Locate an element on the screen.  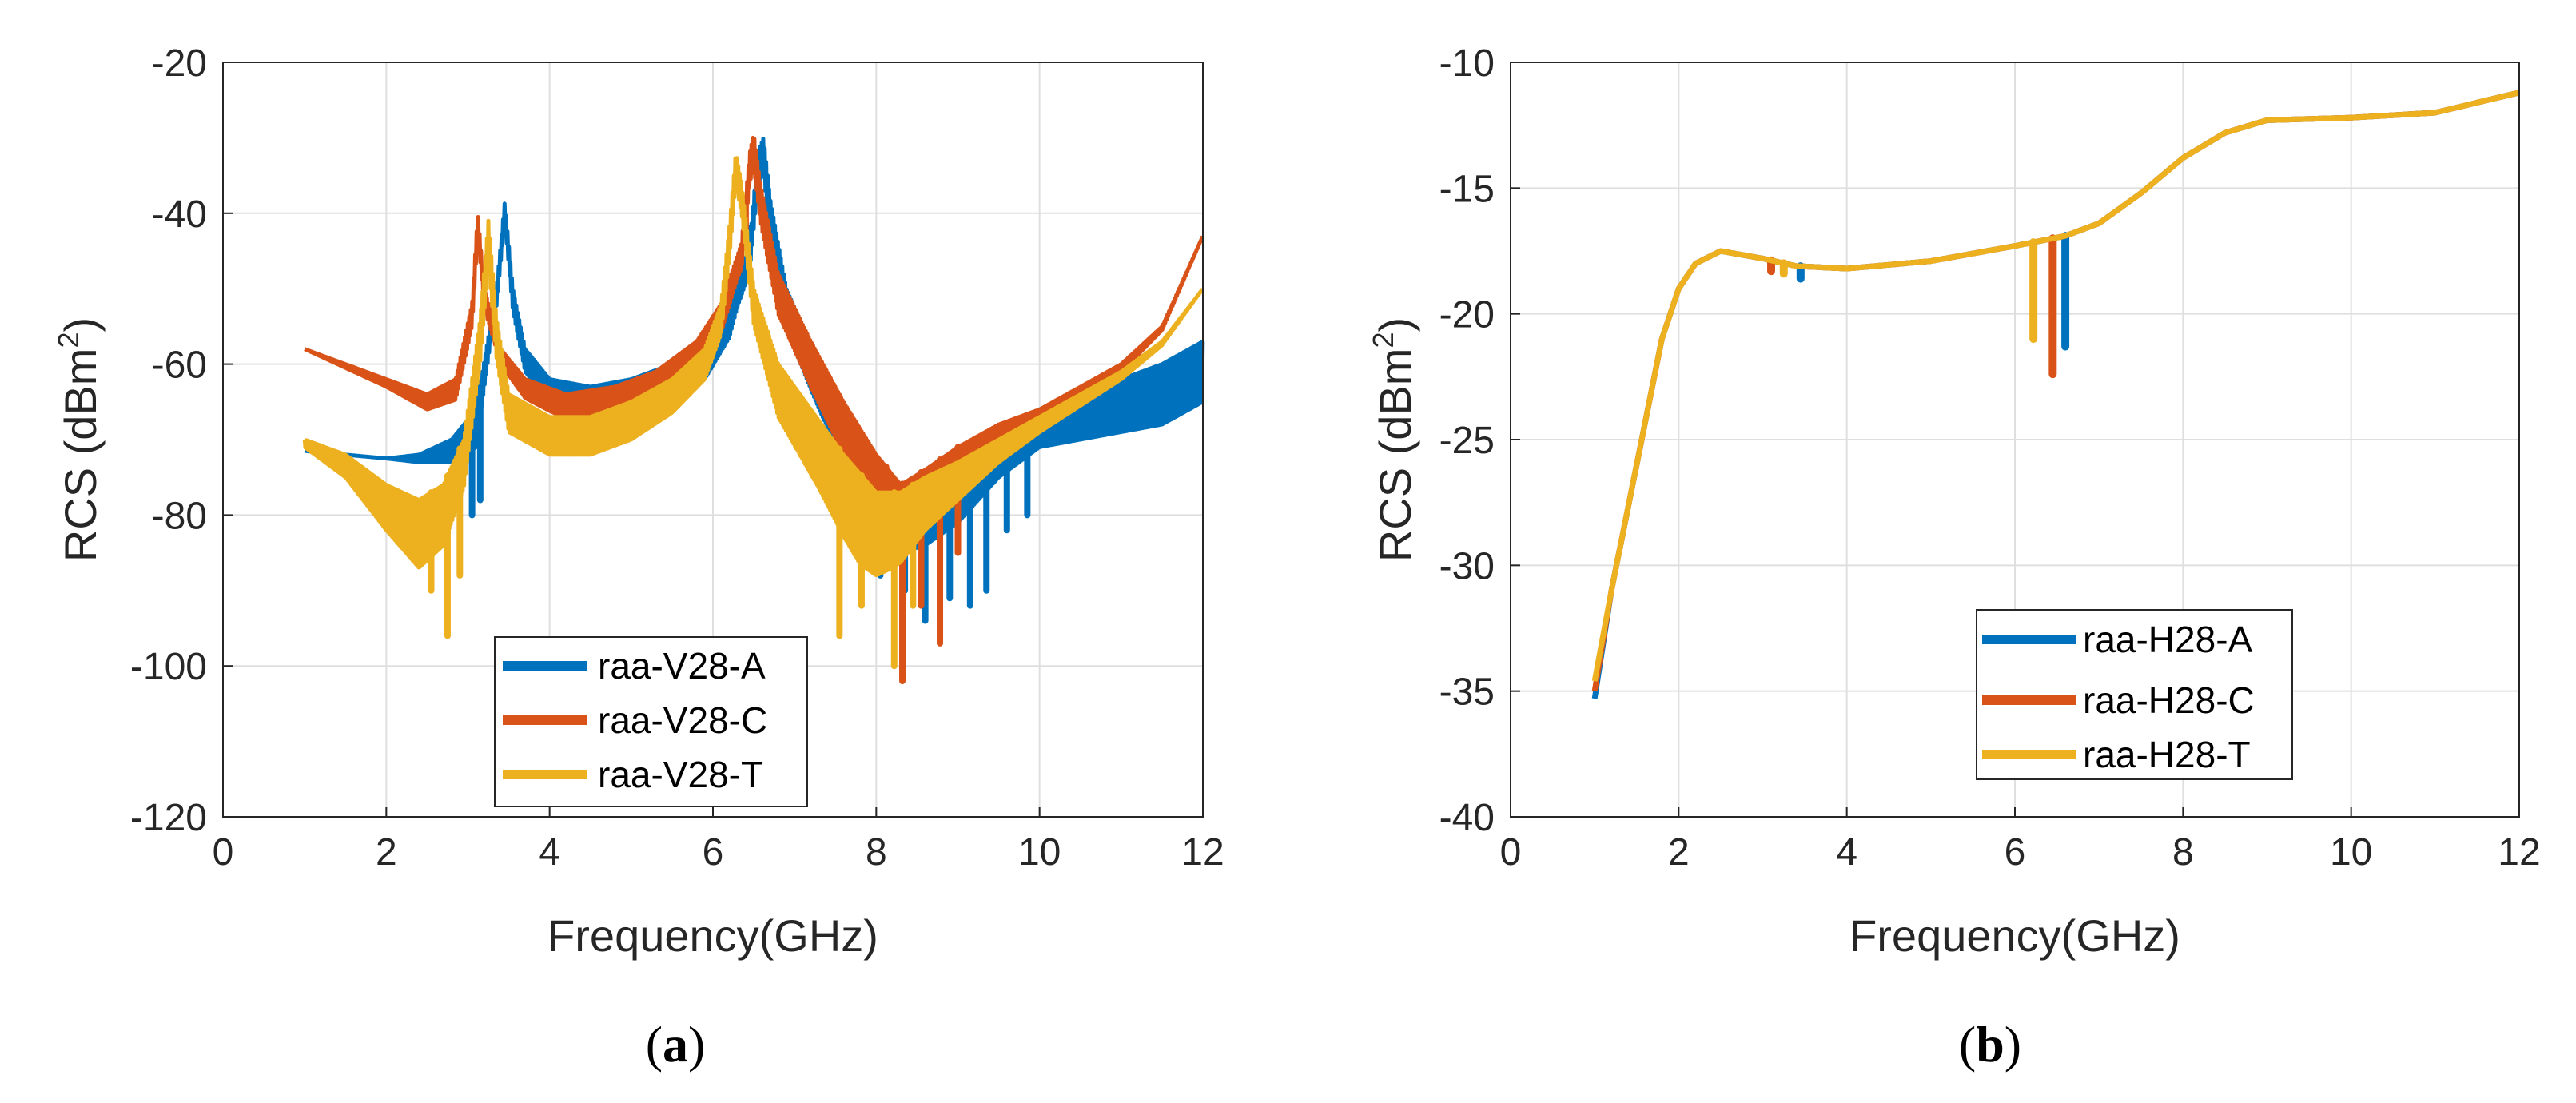
panel-b-xtick-6: 12 is located at coordinates (2519, 853).